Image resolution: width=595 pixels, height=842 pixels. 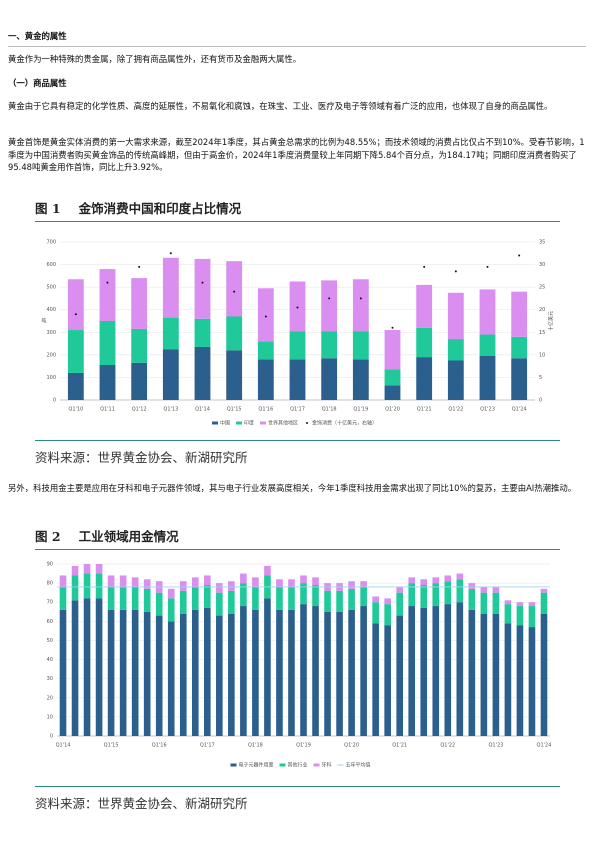 What do you see at coordinates (542, 355) in the screenshot?
I see `y2-tick-label: 10` at bounding box center [542, 355].